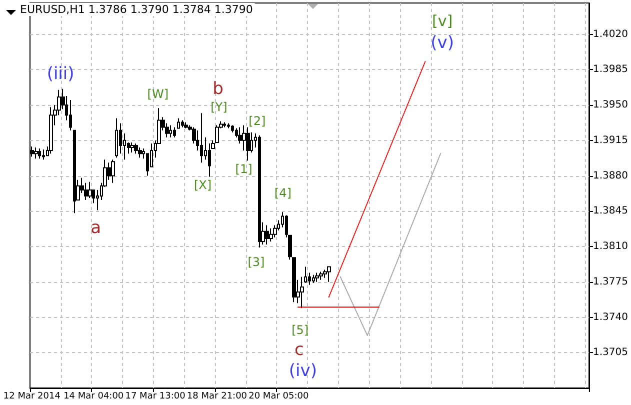 The image size is (631, 405). What do you see at coordinates (218, 89) in the screenshot?
I see `annotation: b` at bounding box center [218, 89].